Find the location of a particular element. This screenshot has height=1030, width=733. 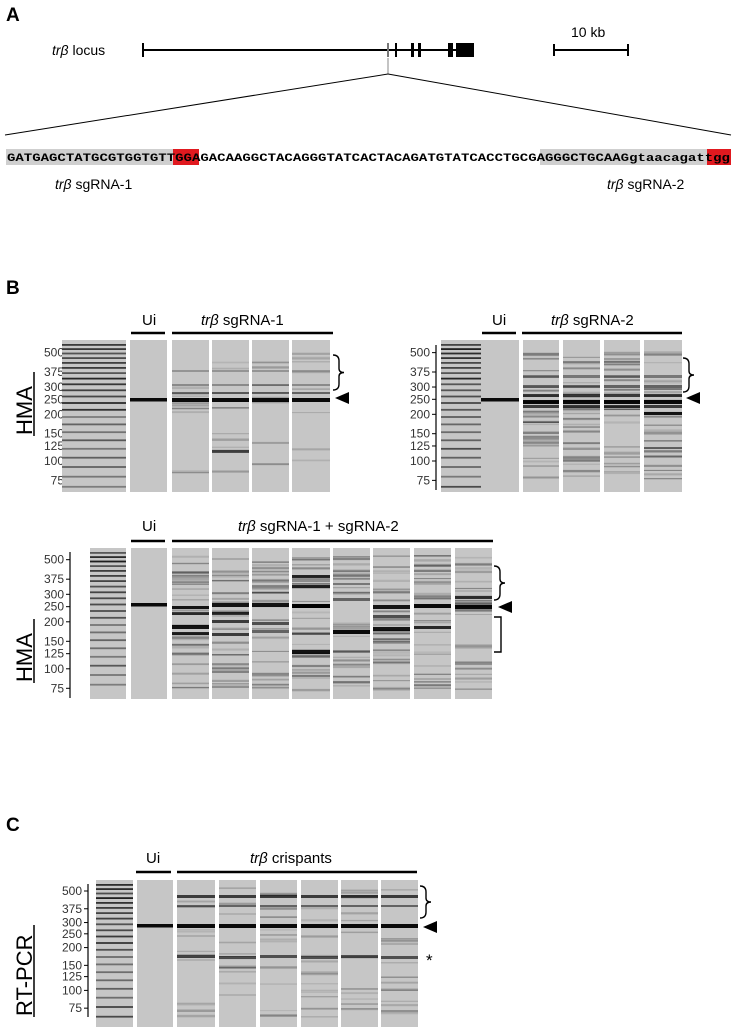

gel1-axis-label-75: 75 is located at coordinates (58, 480).